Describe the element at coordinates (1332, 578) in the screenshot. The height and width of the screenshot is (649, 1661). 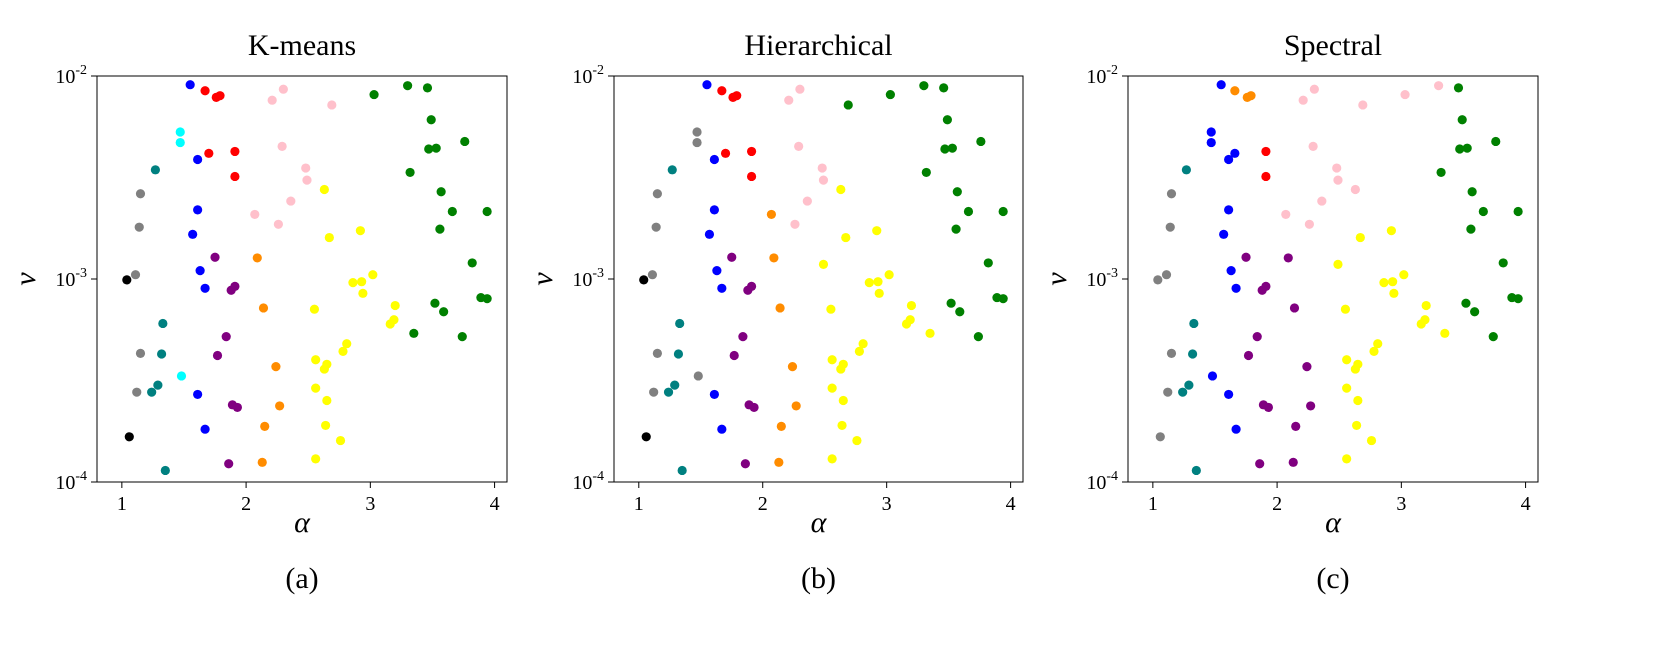
I see `panel-caption: (c)` at that location.